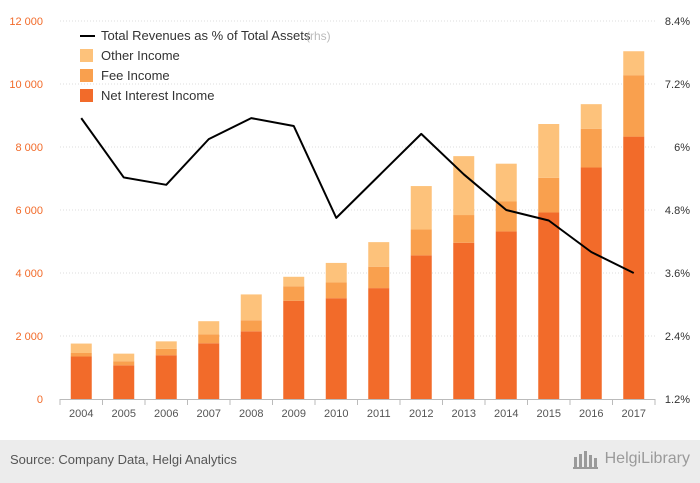 Image resolution: width=700 pixels, height=483 pixels. I want to click on legend-net-interest-income-swatch, so click(86, 95).